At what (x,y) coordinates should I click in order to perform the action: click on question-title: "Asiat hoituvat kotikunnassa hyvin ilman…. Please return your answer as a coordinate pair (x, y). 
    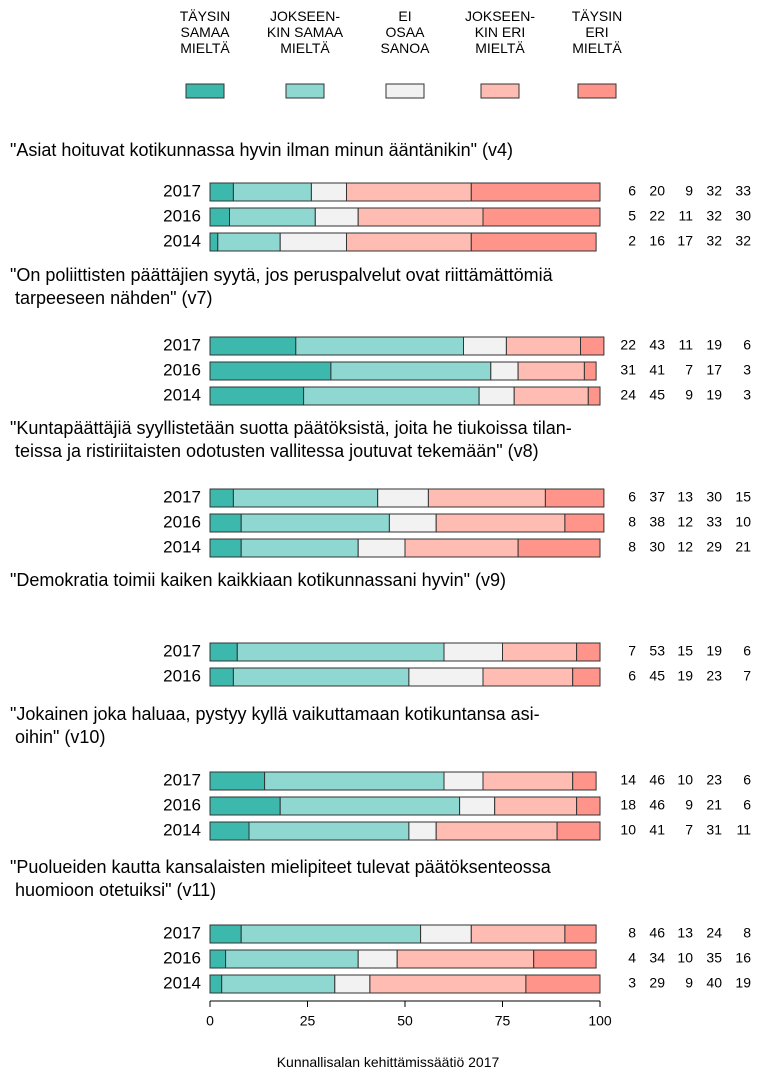
    Looking at the image, I should click on (262, 150).